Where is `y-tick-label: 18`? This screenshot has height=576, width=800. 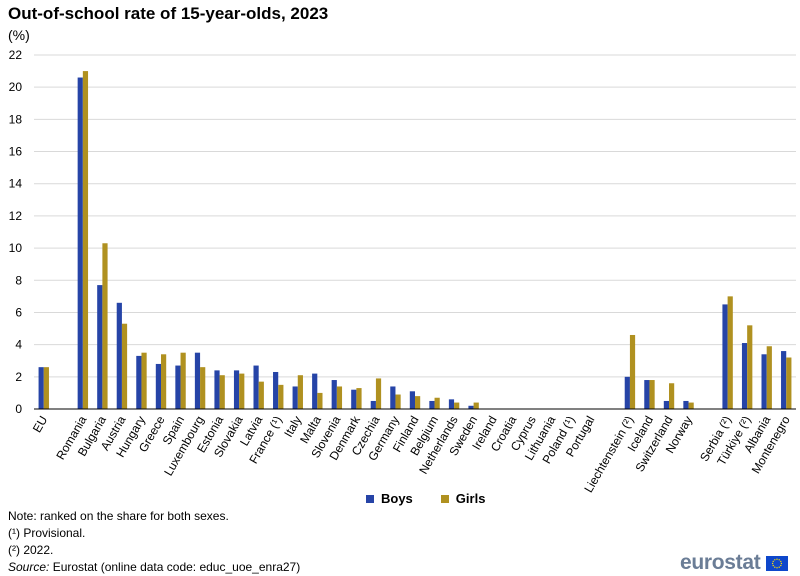 y-tick-label: 18 is located at coordinates (16, 119).